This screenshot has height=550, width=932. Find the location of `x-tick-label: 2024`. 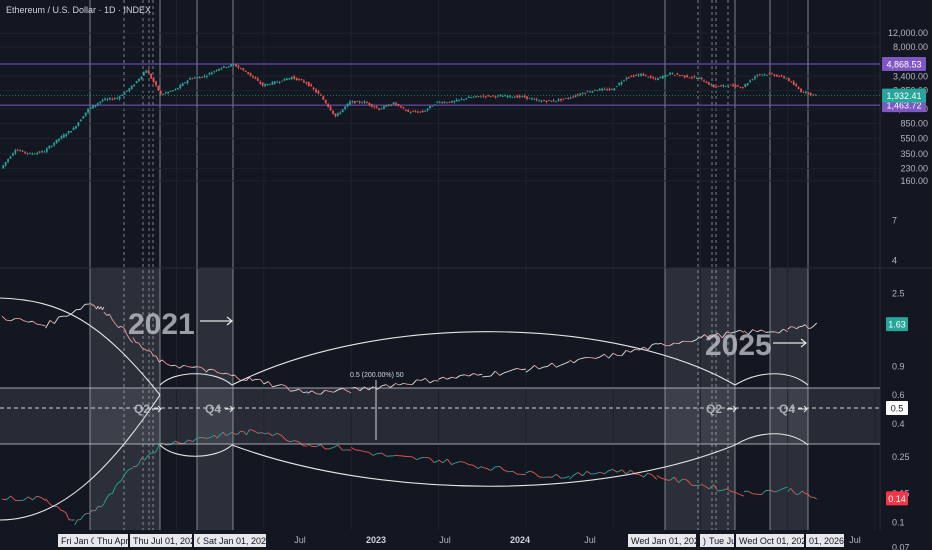

x-tick-label: 2024 is located at coordinates (520, 540).